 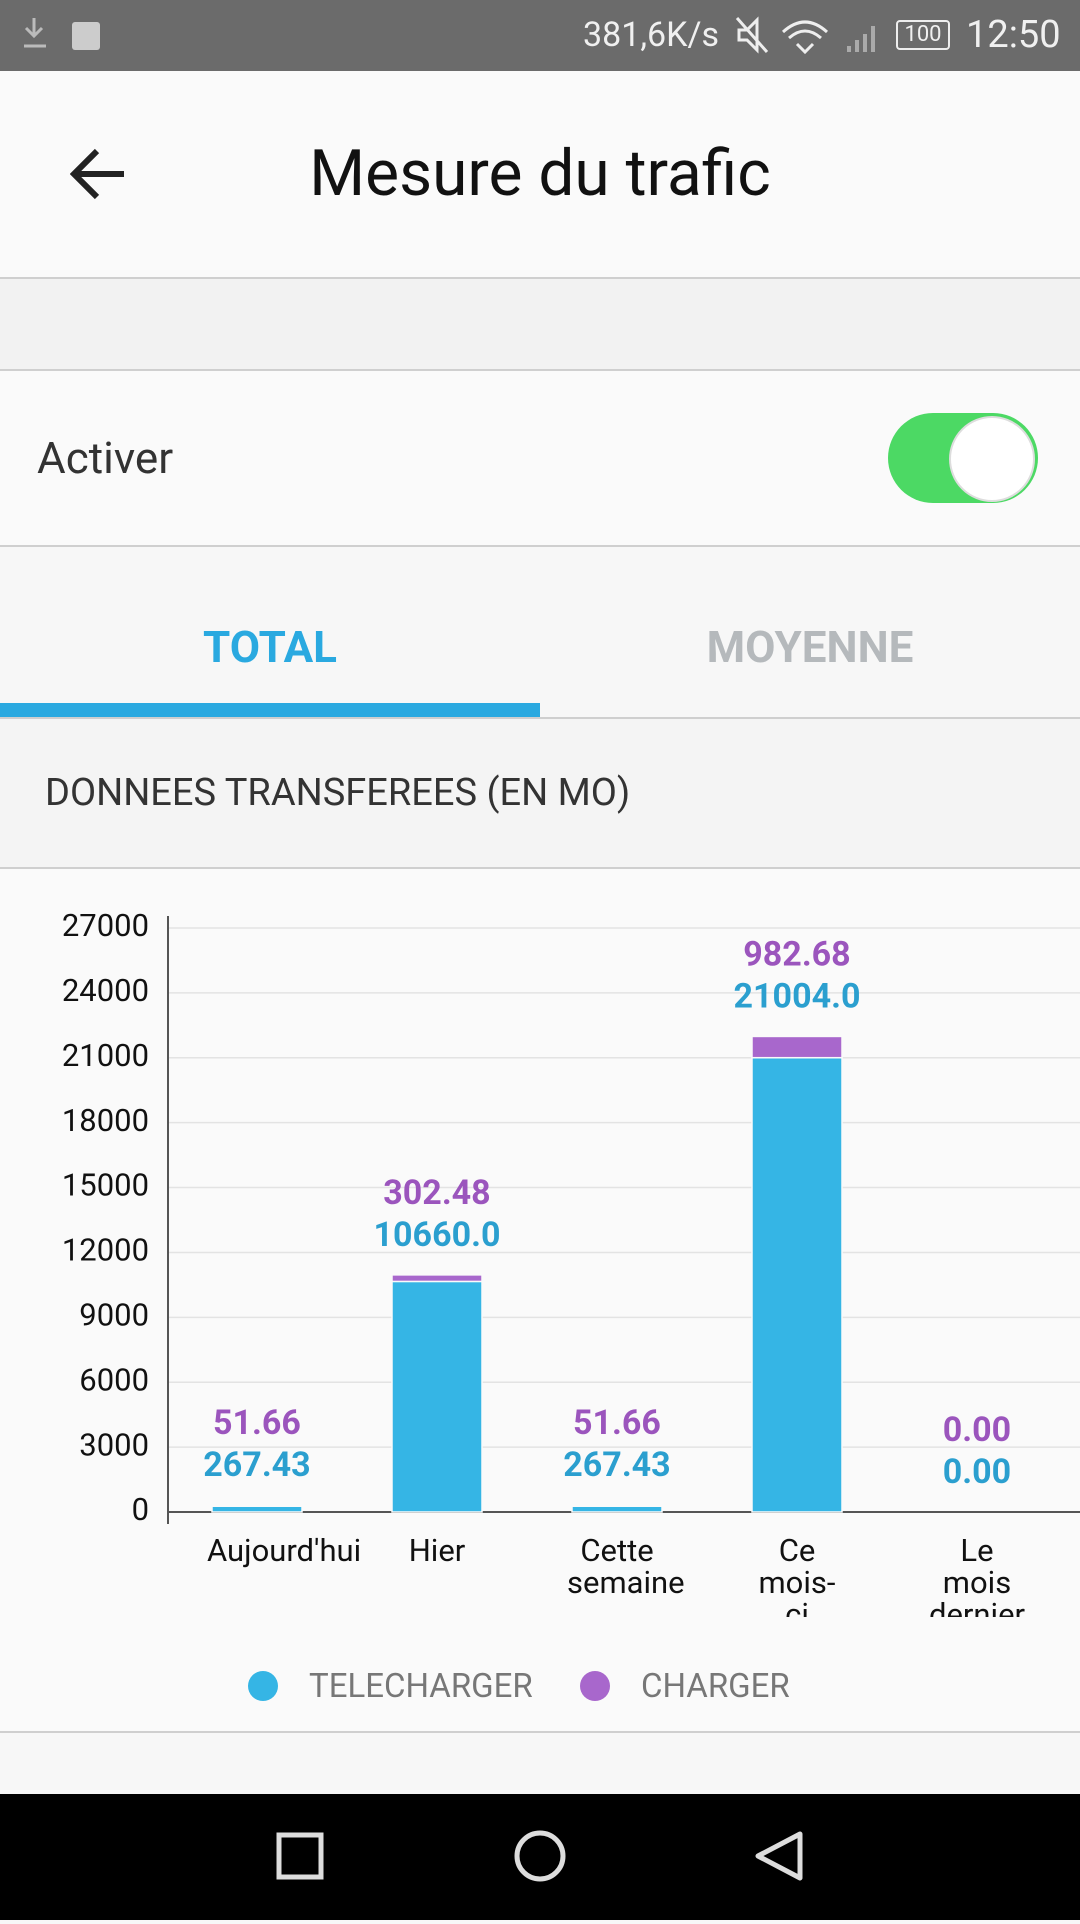 What do you see at coordinates (540, 459) in the screenshot?
I see `settings-row: Activer` at bounding box center [540, 459].